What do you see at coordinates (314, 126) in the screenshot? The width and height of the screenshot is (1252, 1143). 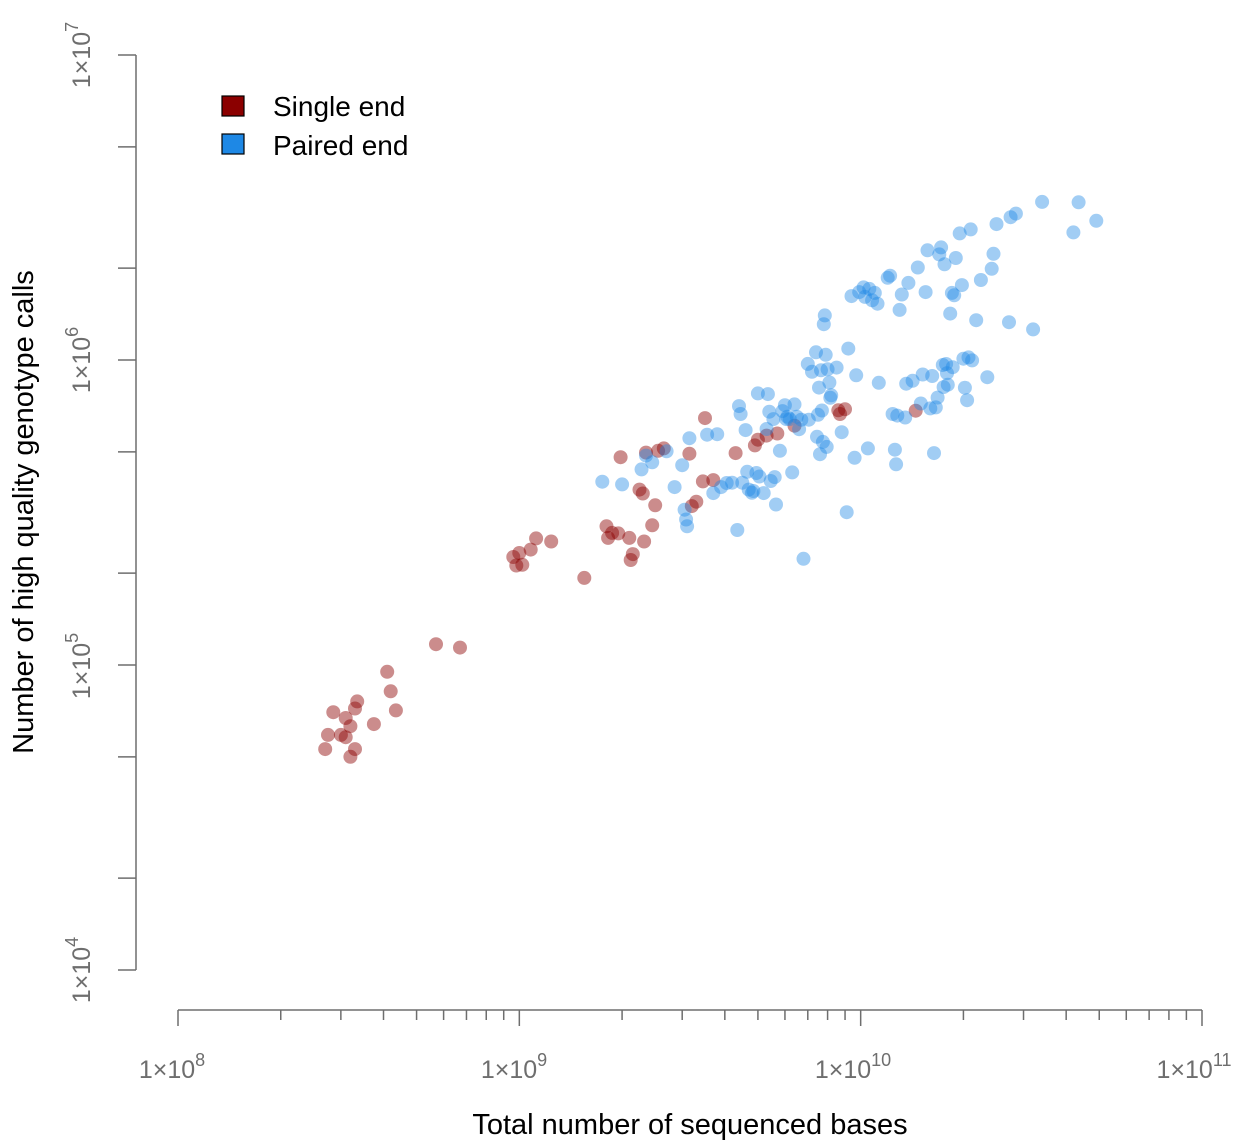 I see `legend: Single end Paired end` at bounding box center [314, 126].